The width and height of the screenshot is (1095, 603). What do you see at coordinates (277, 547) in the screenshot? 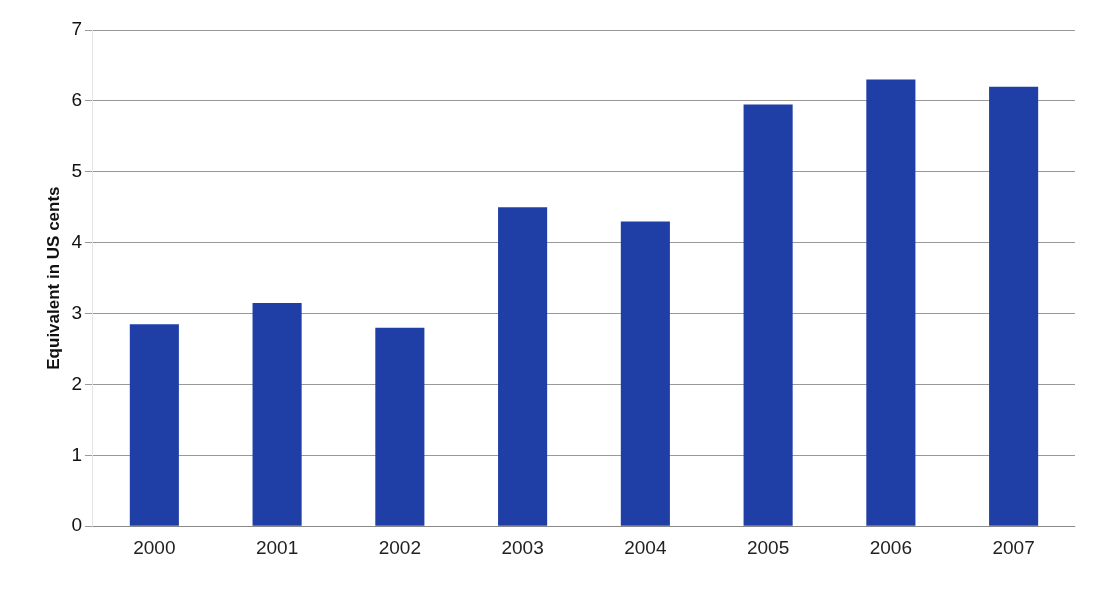
I see `x-tick-label: 2001` at bounding box center [277, 547].